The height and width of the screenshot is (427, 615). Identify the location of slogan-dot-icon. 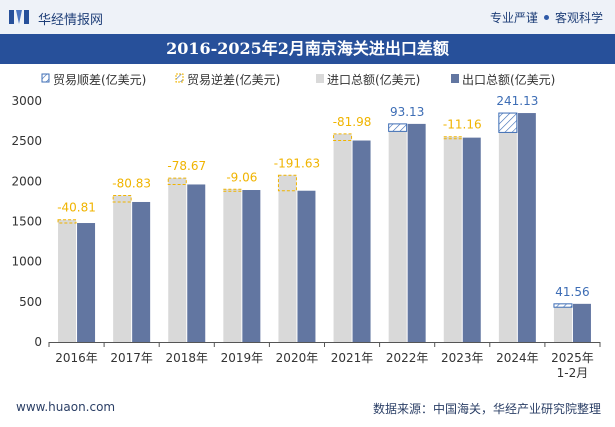
(546, 17).